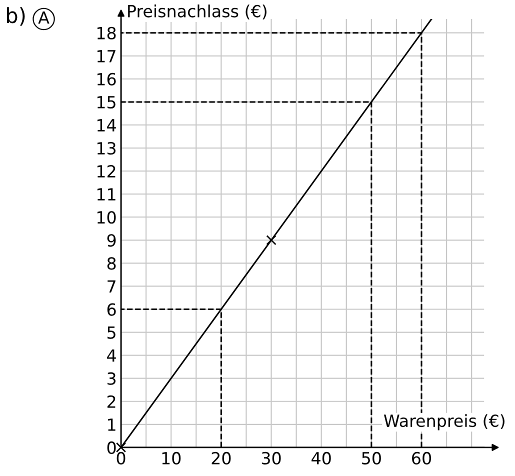  Describe the element at coordinates (371, 458) in the screenshot. I see `x-tick-label: 50` at that location.